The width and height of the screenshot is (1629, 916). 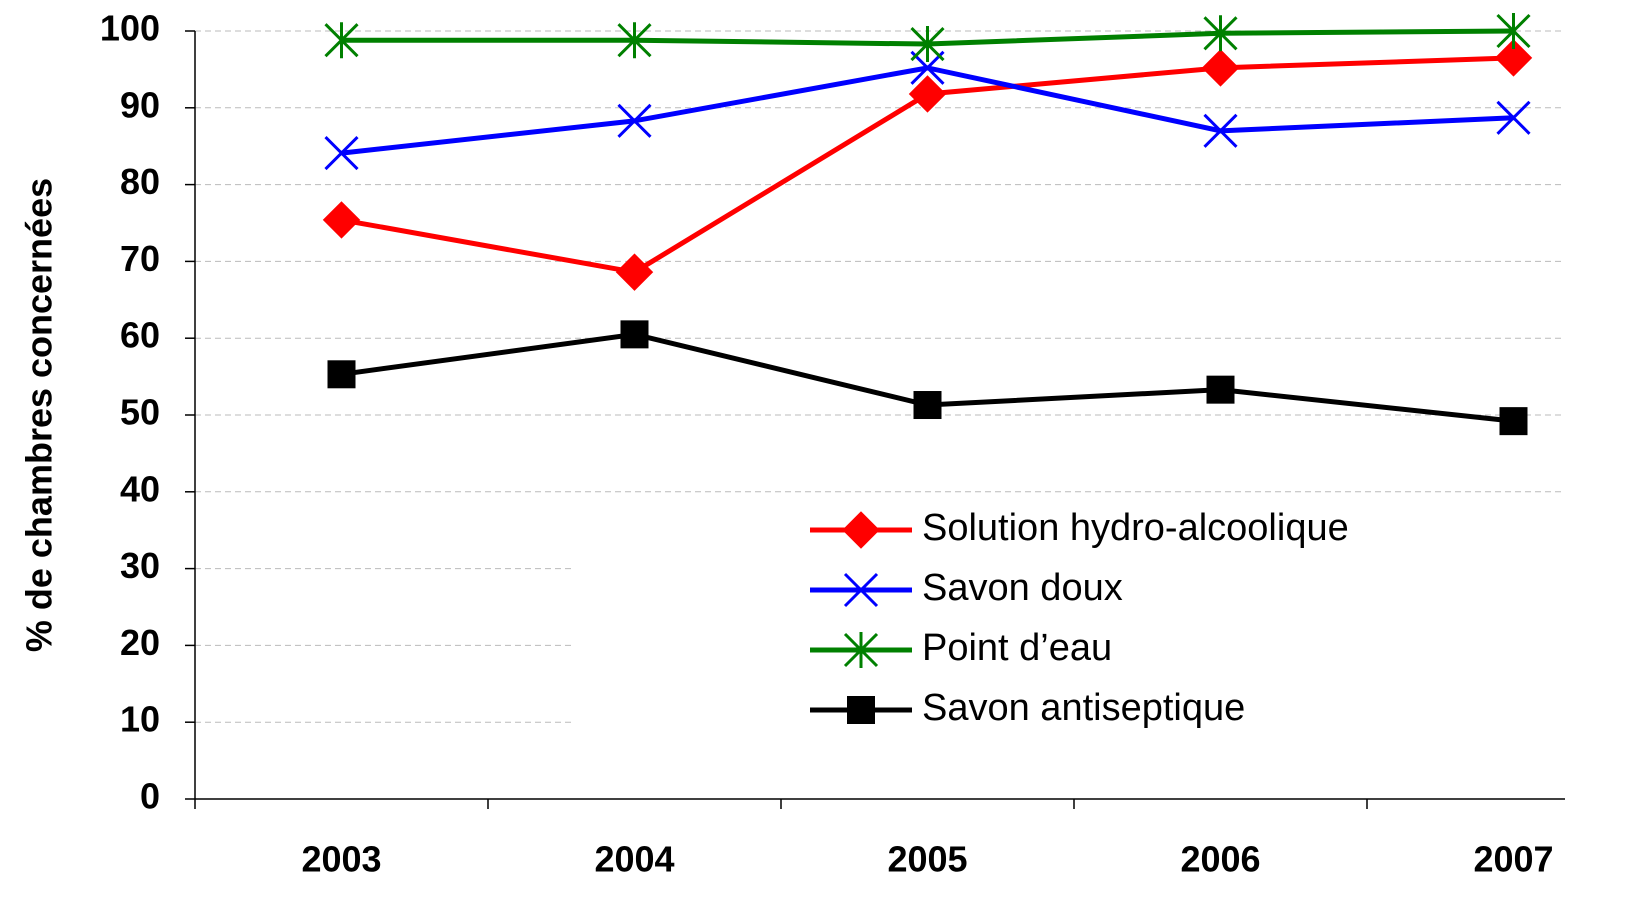 I want to click on y-tick-label: 50, so click(x=140, y=412).